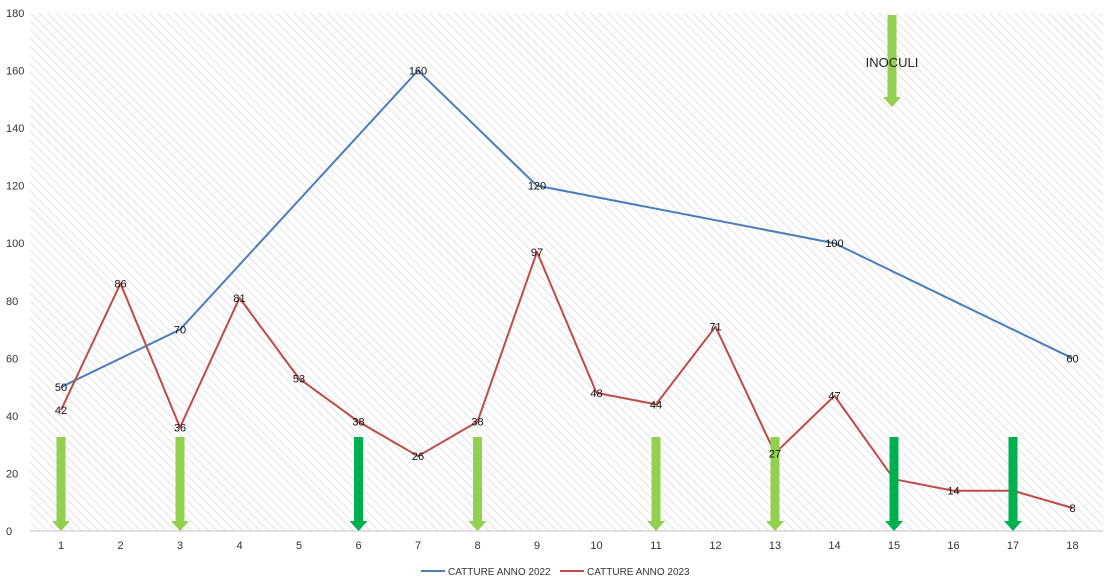 Image resolution: width=1113 pixels, height=587 pixels. Describe the element at coordinates (499, 572) in the screenshot. I see `legend-label: CATTURE ANNO 2022` at that location.